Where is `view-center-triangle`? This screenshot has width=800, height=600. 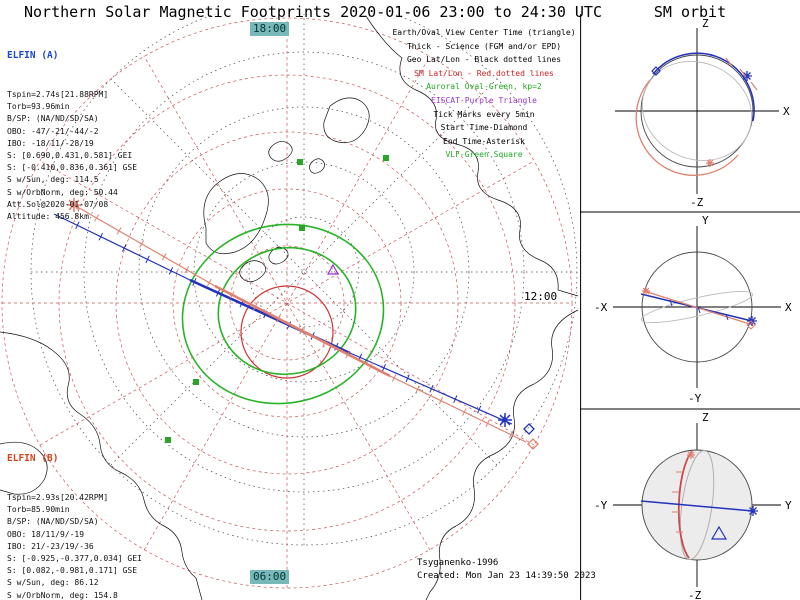 view-center-triangle is located at coordinates (719, 532).